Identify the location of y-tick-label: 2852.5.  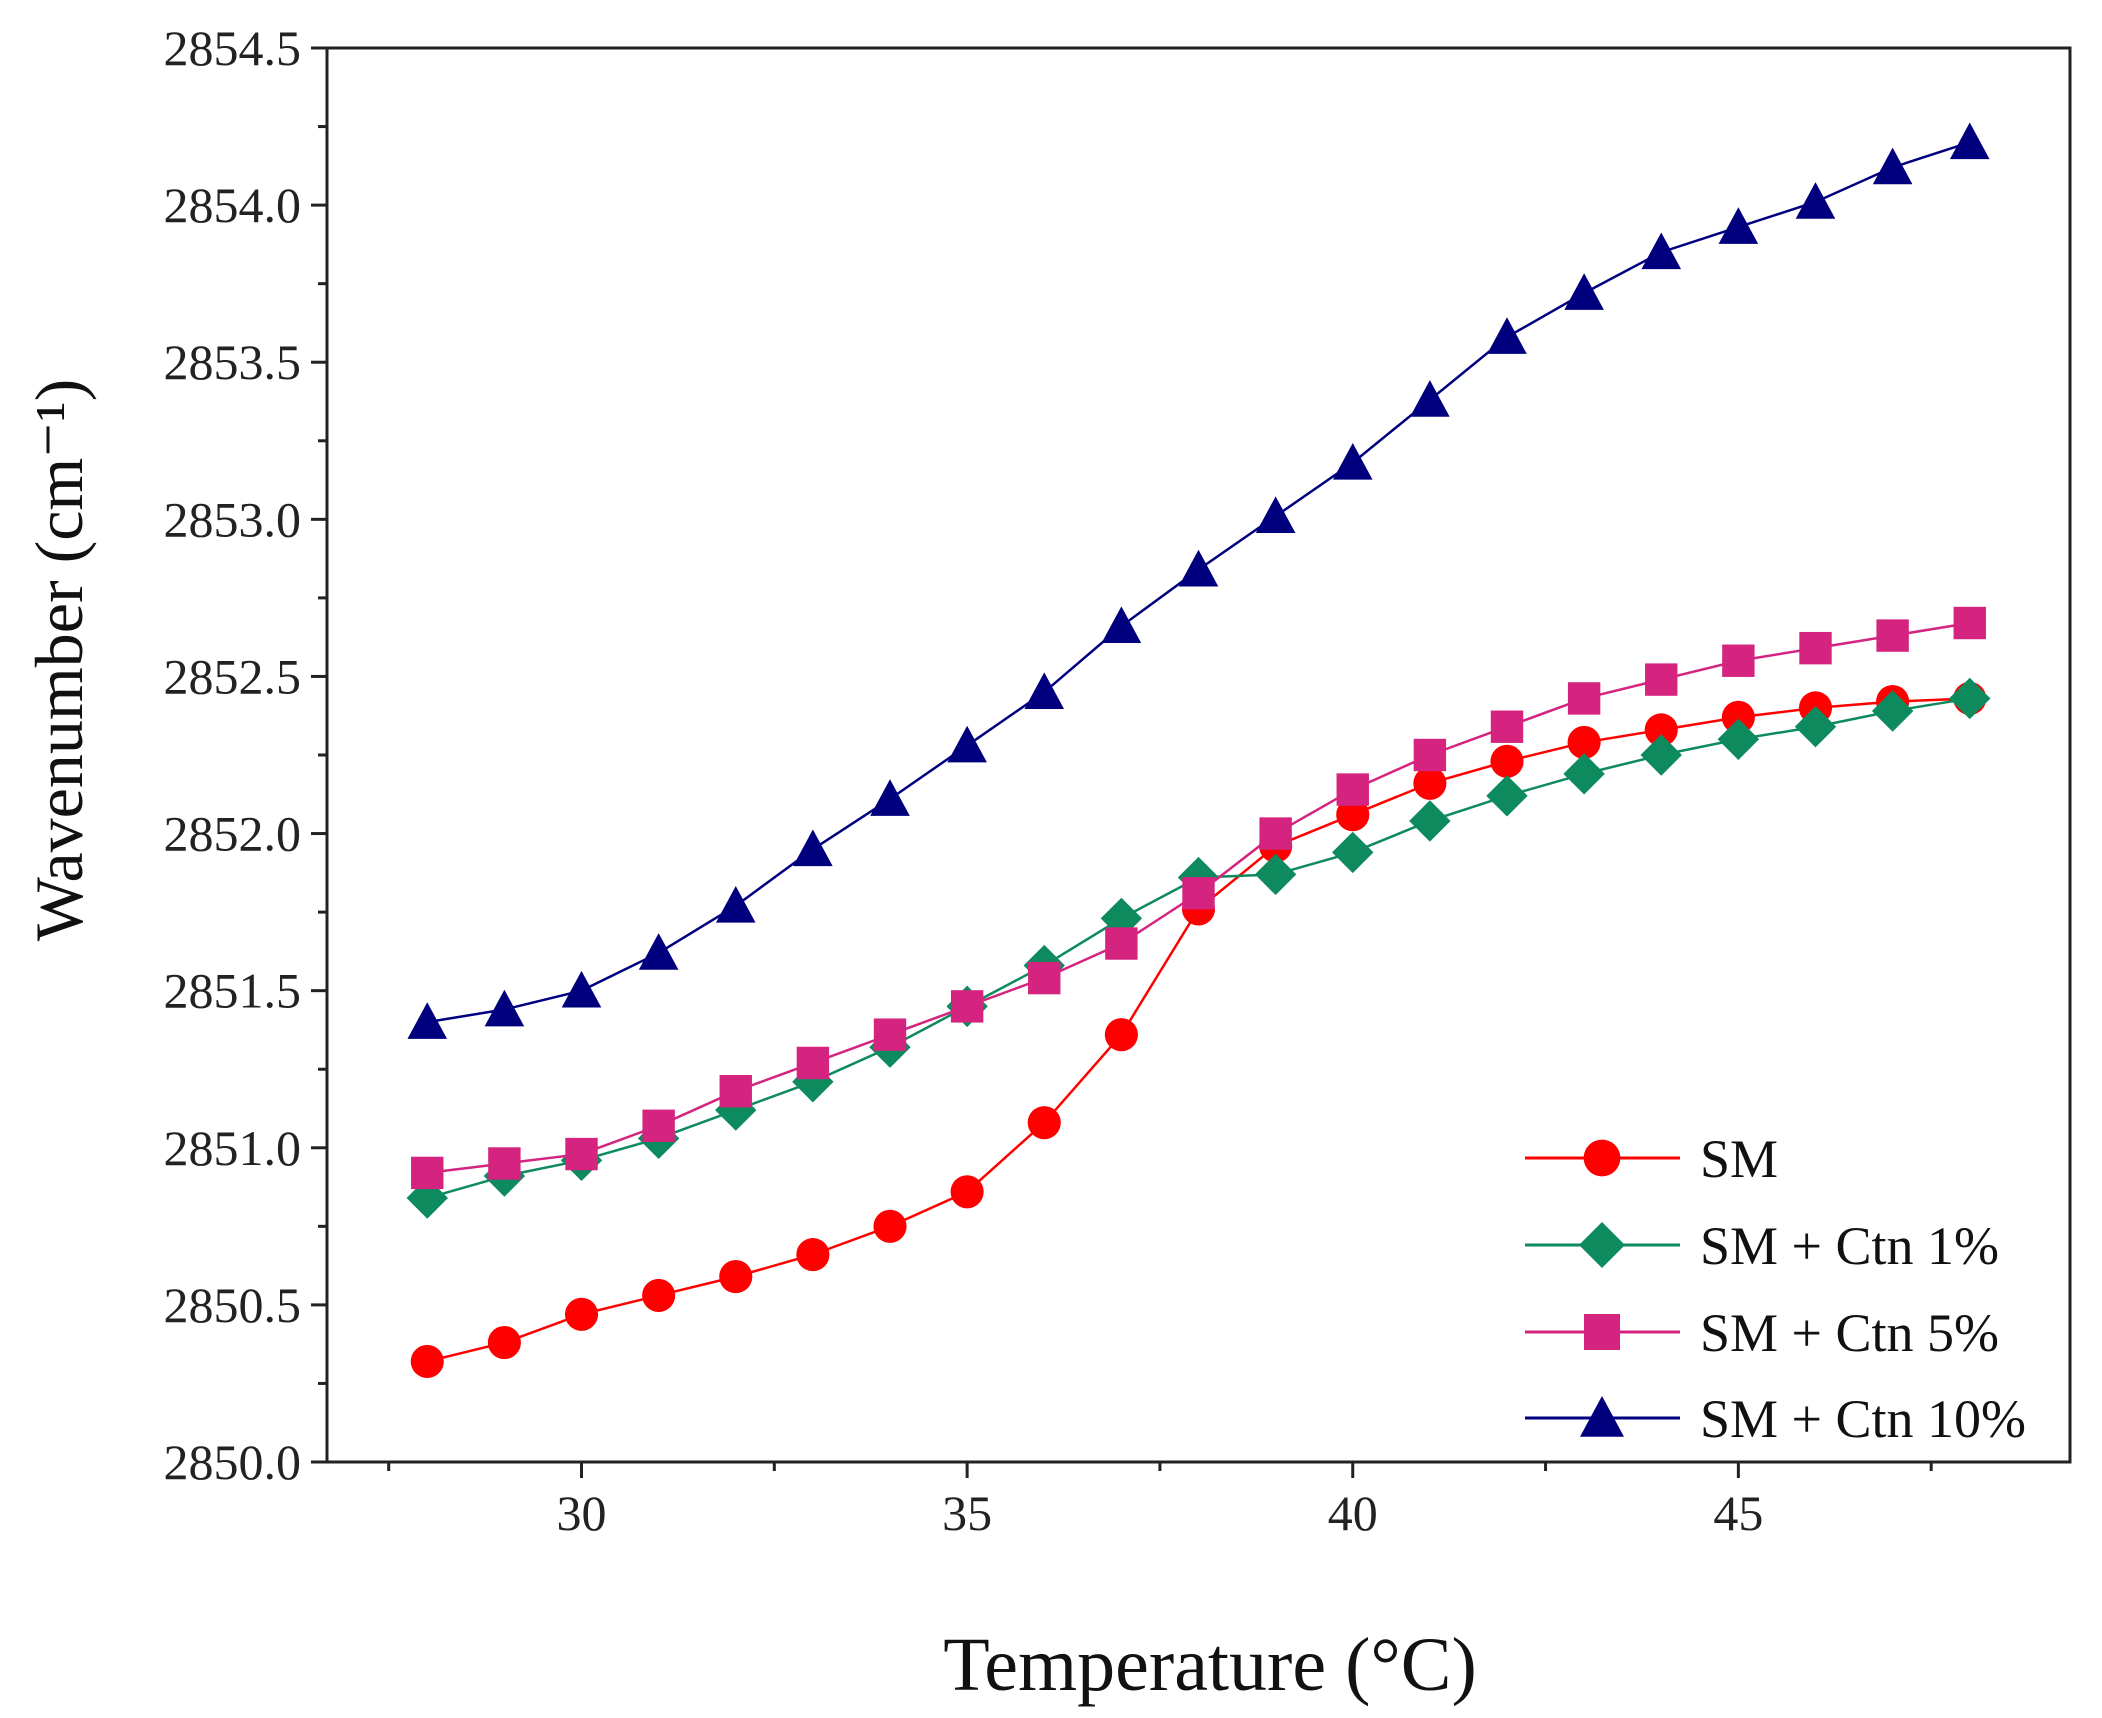
(233, 676).